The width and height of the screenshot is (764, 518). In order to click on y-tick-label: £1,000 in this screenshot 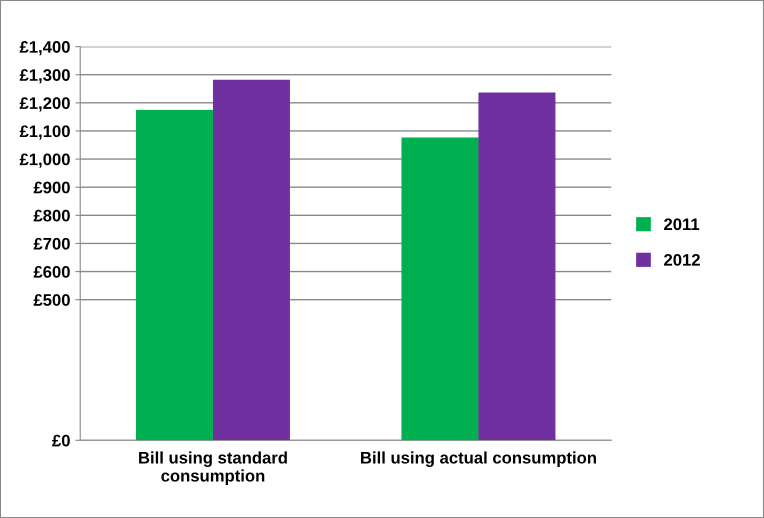, I will do `click(45, 161)`.